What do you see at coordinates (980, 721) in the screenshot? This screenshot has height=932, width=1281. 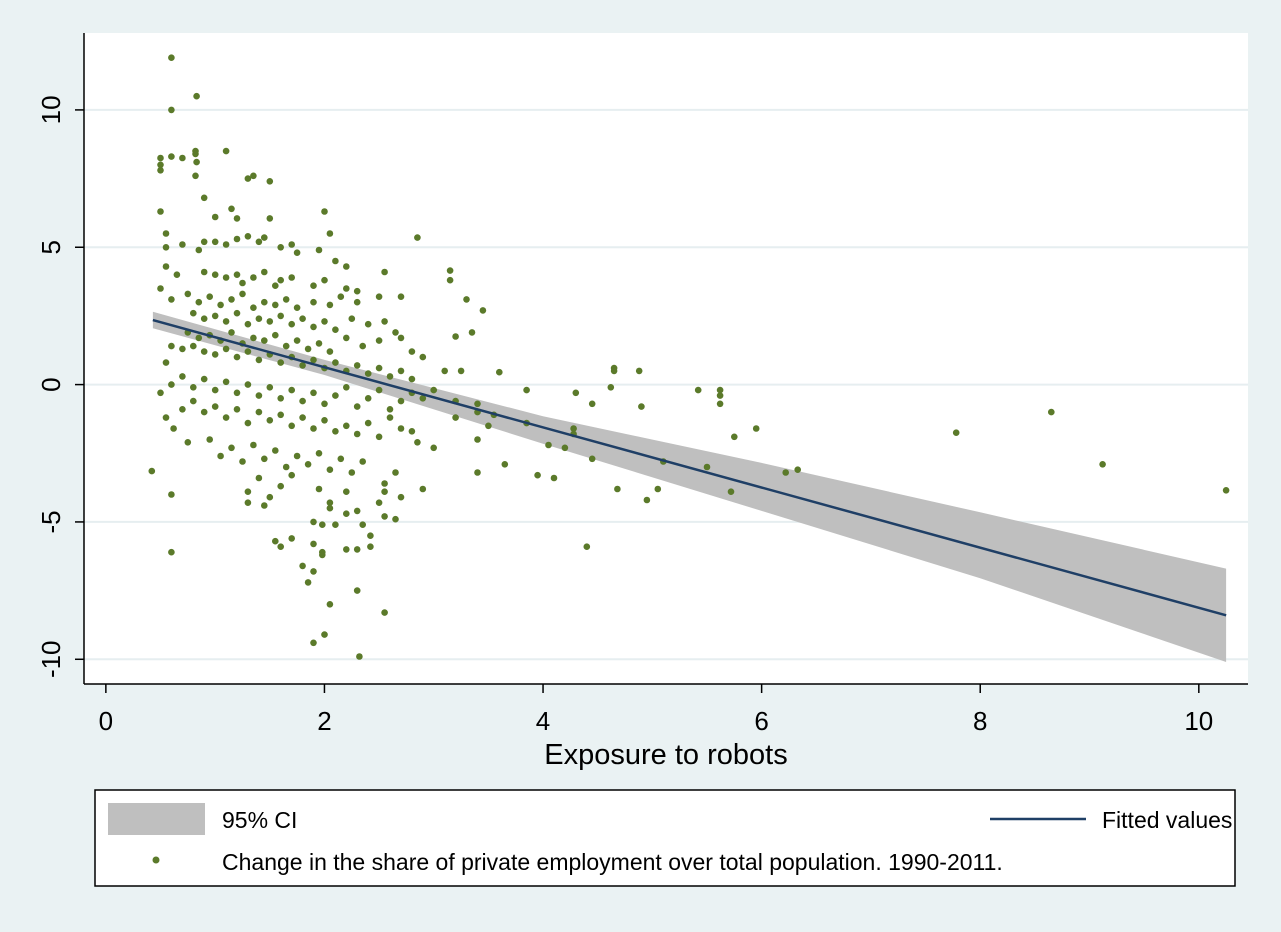 I see `x-tick-label: 8` at bounding box center [980, 721].